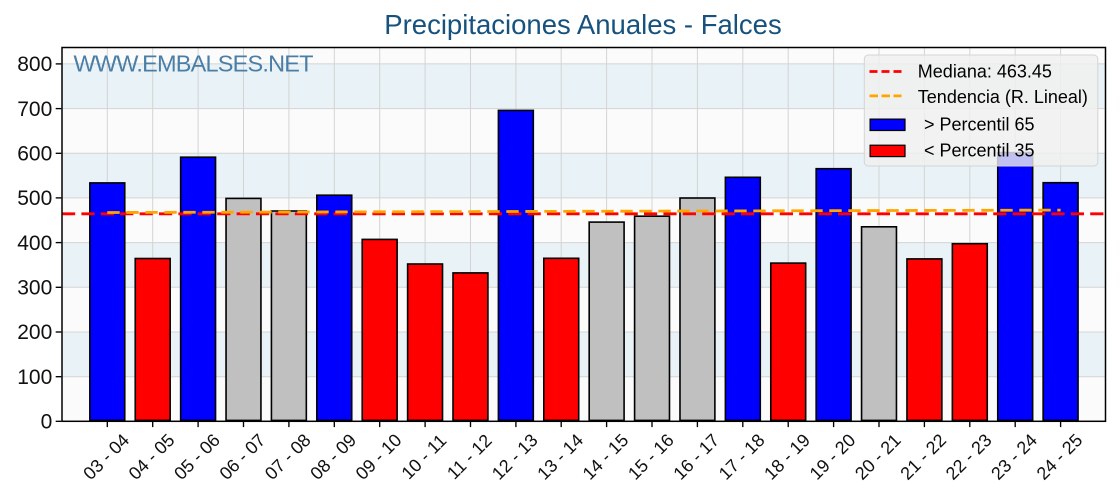 This screenshot has height=500, width=1120. Describe the element at coordinates (34, 377) in the screenshot. I see `svg-text: 100` at that location.